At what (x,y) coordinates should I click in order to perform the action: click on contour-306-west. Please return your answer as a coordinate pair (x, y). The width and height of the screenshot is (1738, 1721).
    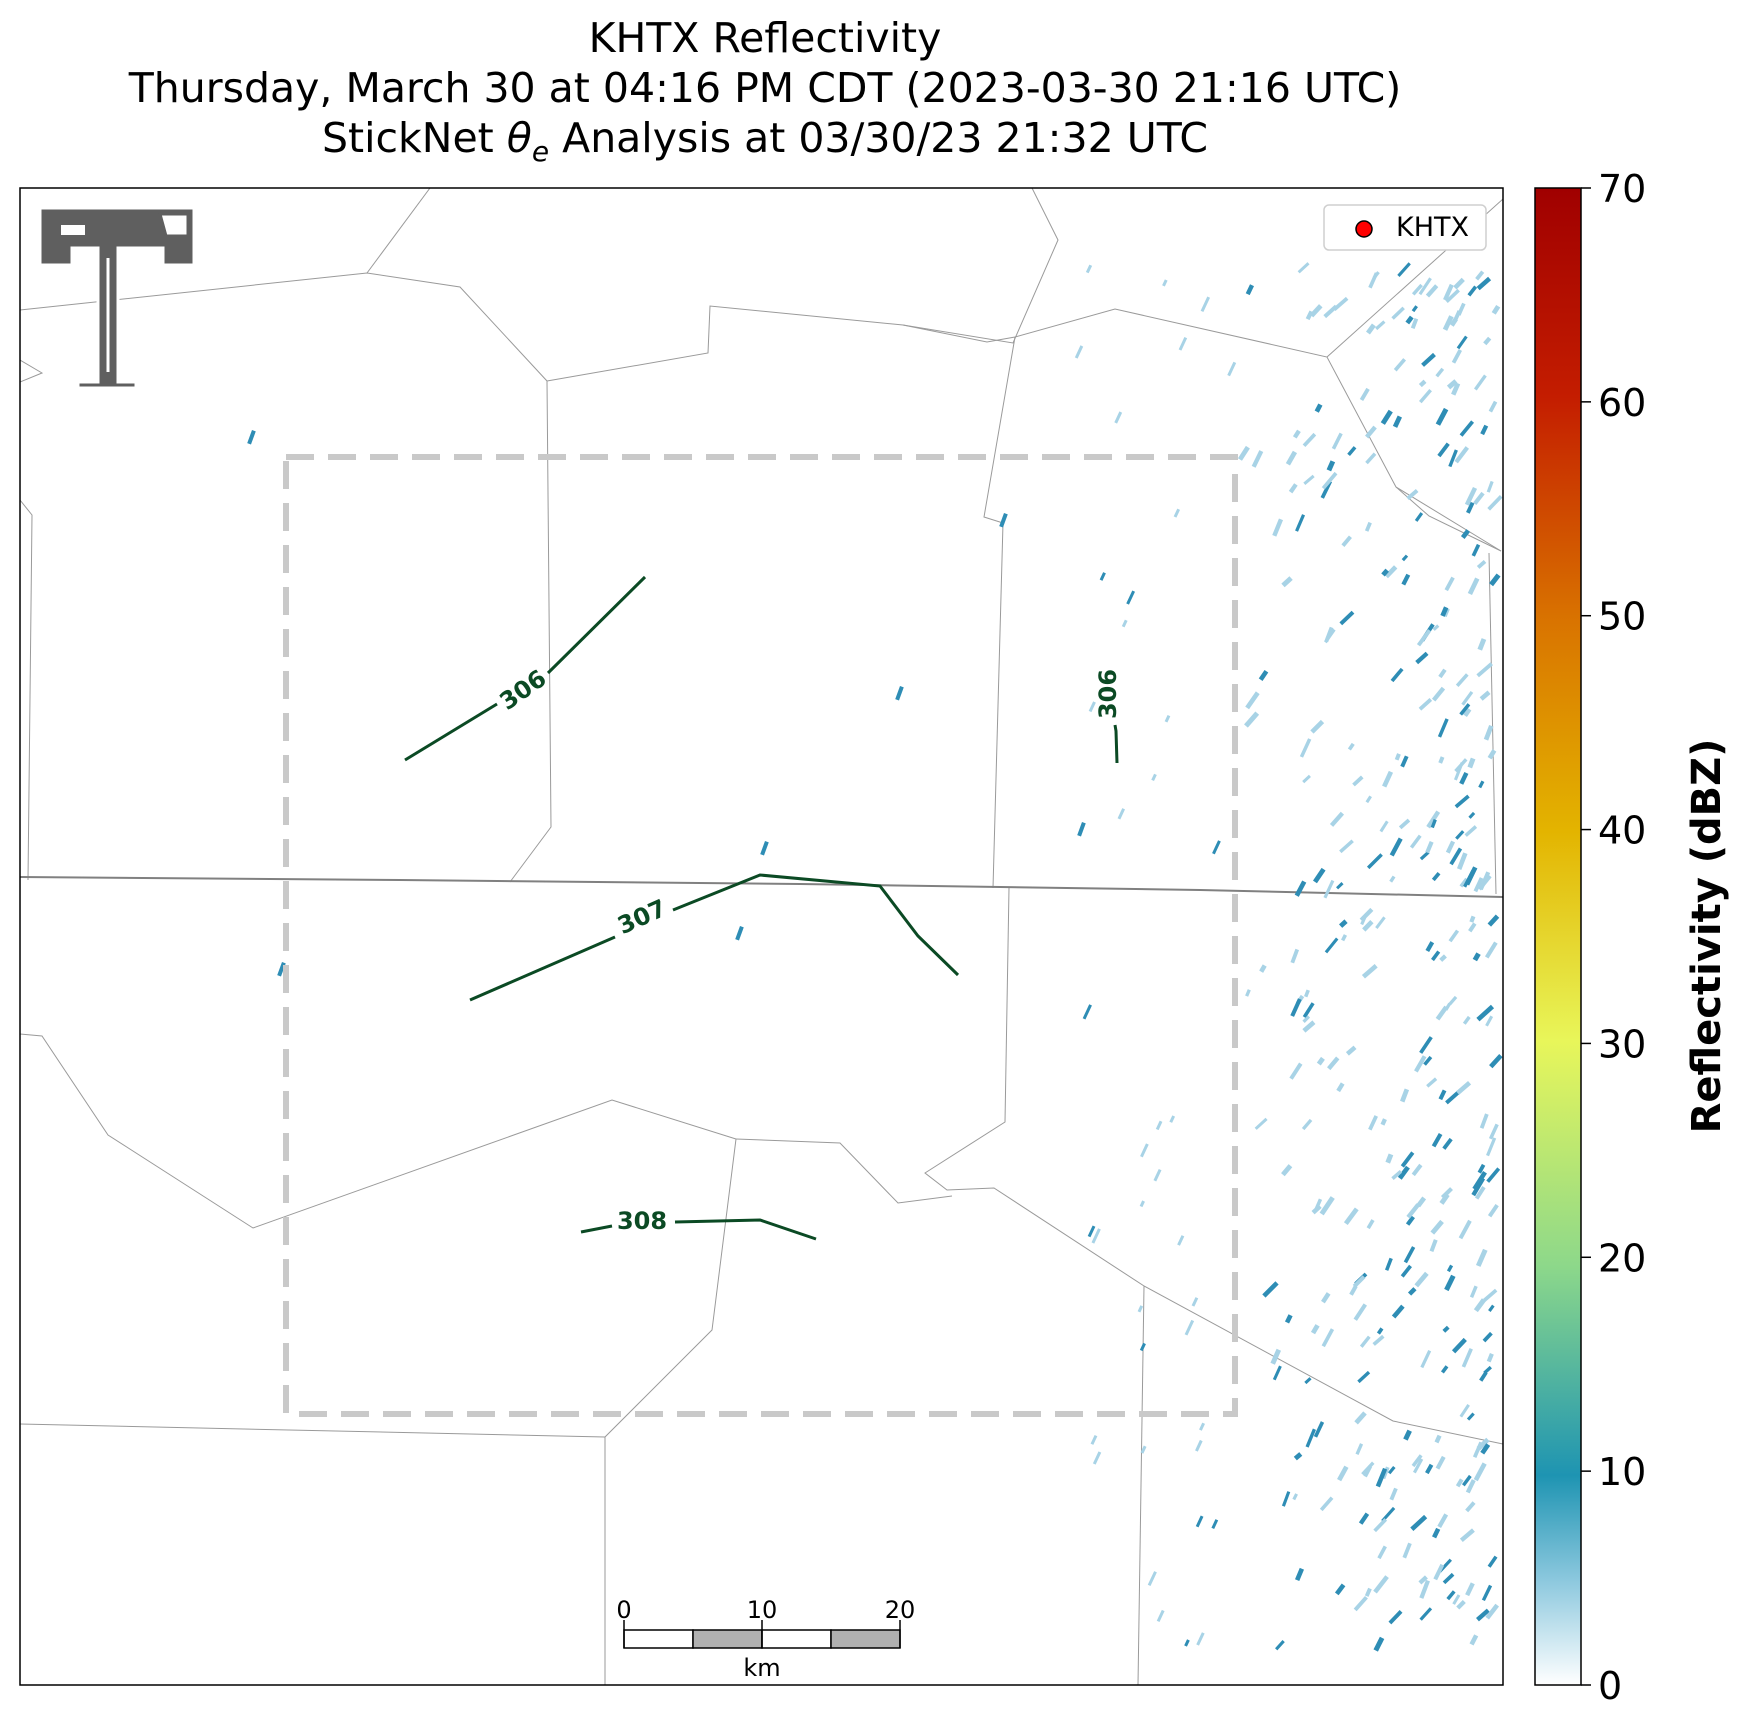
    Looking at the image, I should click on (451, 732).